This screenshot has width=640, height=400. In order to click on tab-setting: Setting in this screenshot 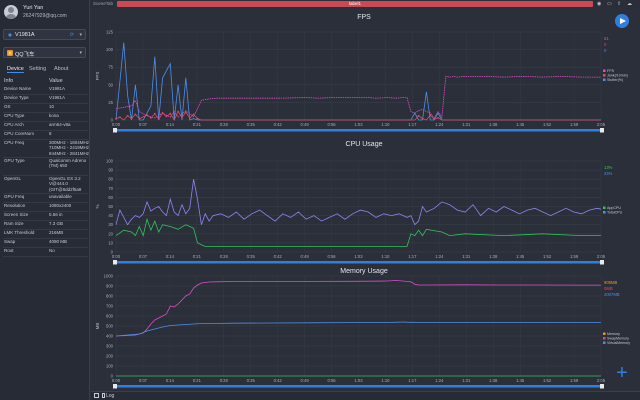, I will do `click(38, 69)`.